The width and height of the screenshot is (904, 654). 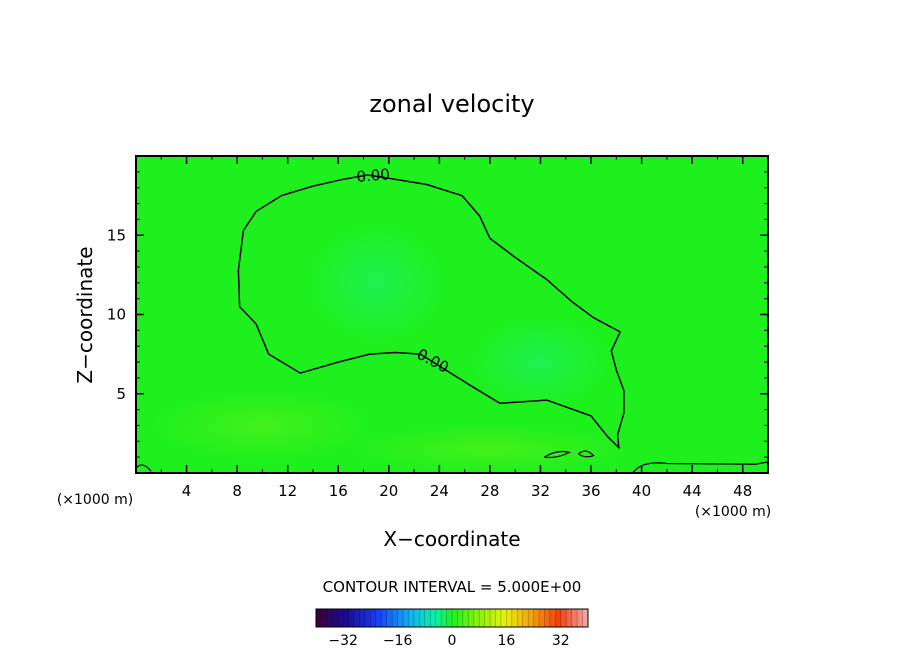 What do you see at coordinates (451, 104) in the screenshot?
I see `chart-title: zonal velocity` at bounding box center [451, 104].